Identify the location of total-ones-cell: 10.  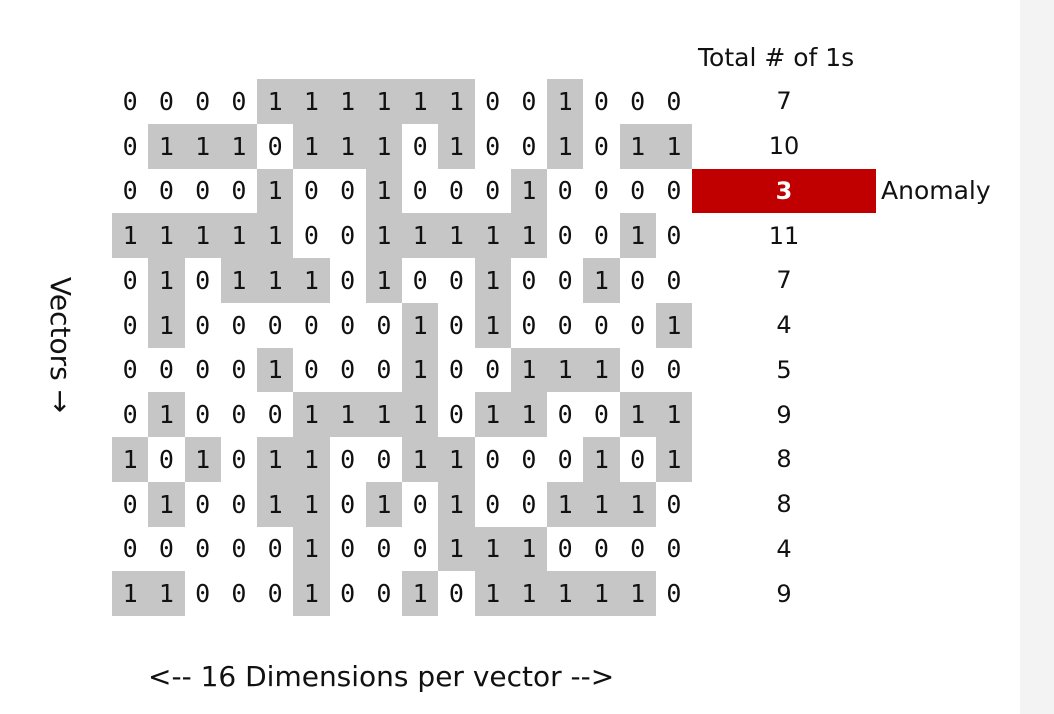
(784, 146).